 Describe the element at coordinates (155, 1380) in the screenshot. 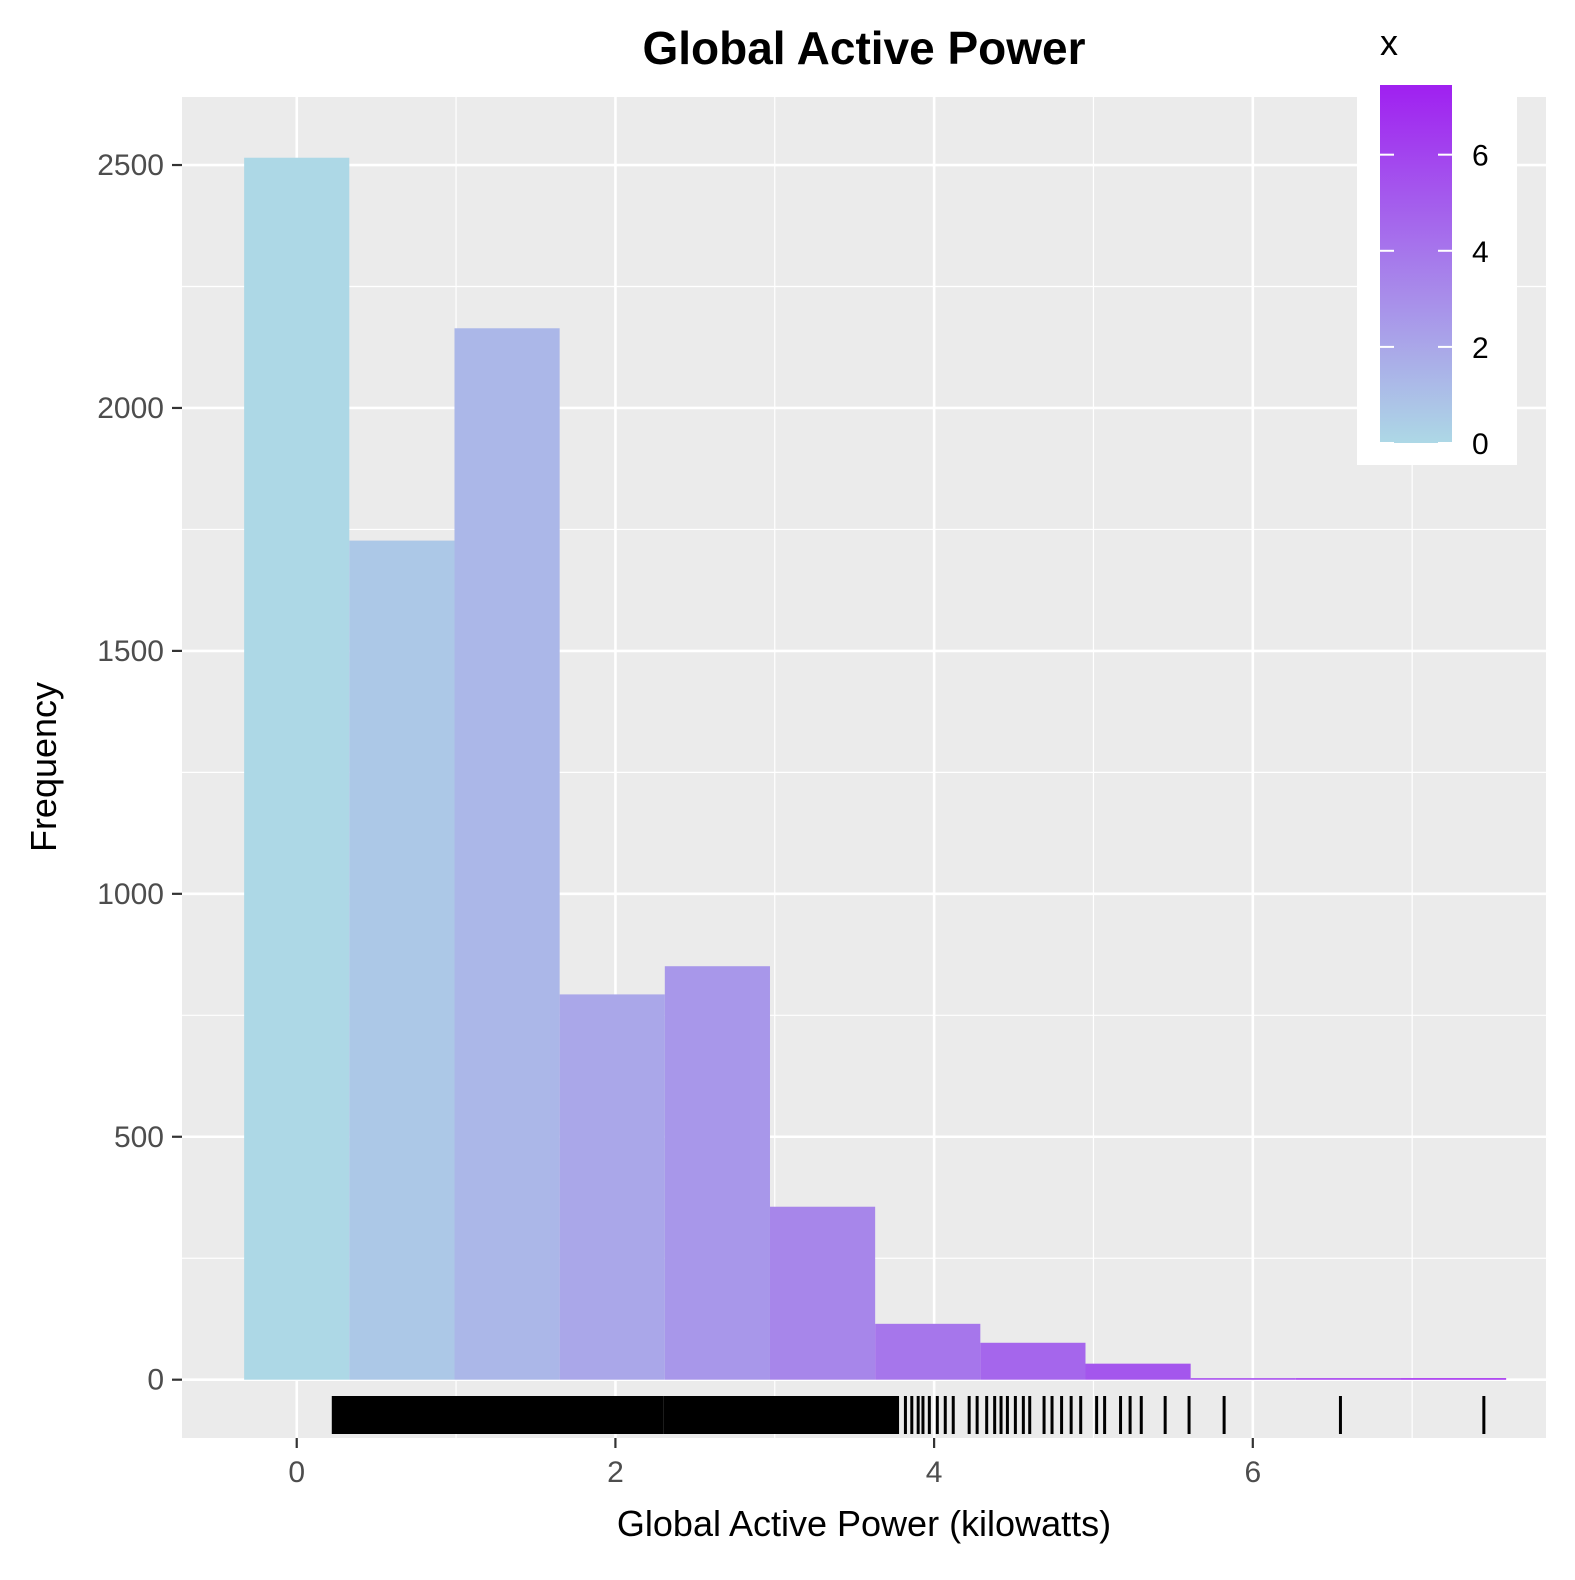

I see `y-tick-label: 0` at that location.